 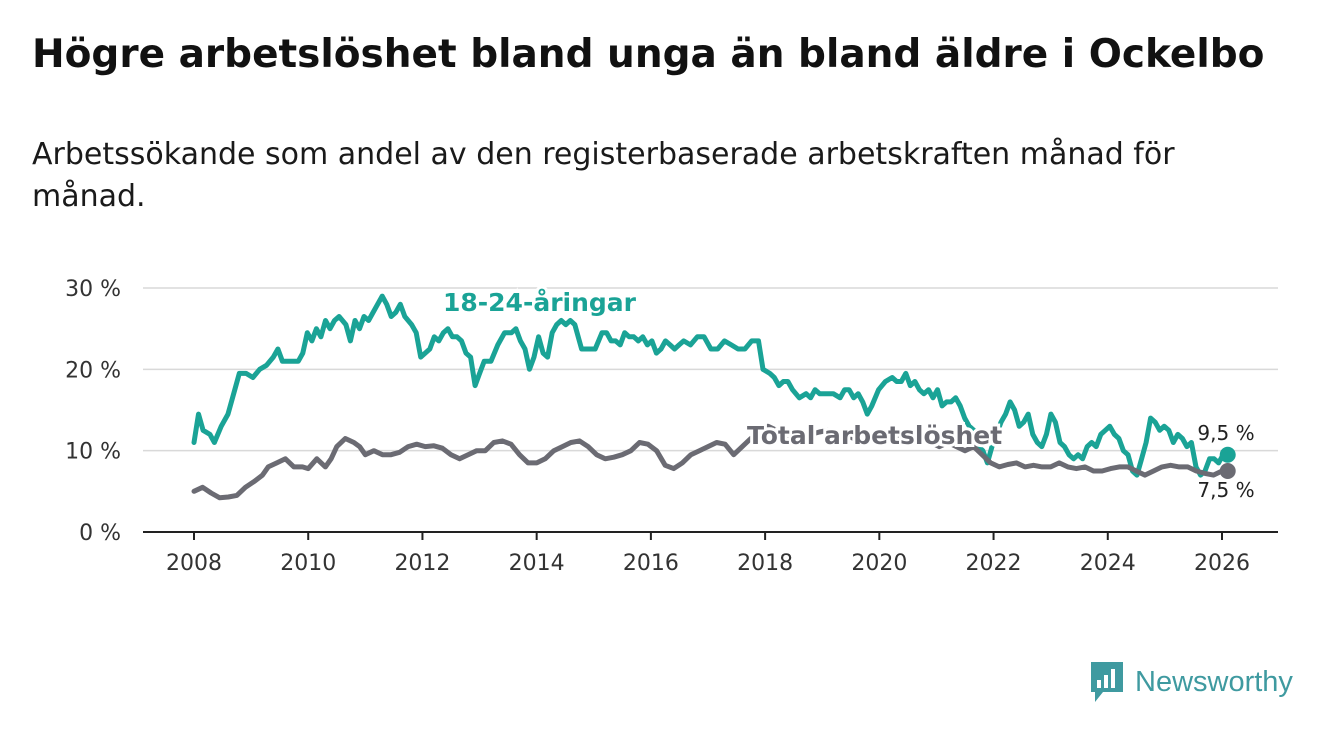 What do you see at coordinates (1108, 563) in the screenshot?
I see `x-tick-label: 2024` at bounding box center [1108, 563].